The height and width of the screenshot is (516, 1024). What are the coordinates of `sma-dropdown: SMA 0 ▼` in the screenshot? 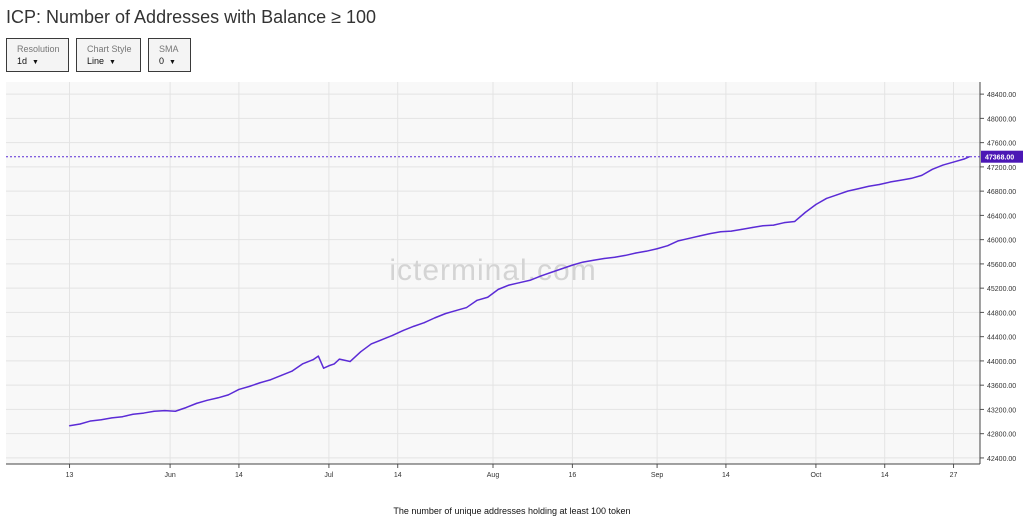 It's located at (169, 55).